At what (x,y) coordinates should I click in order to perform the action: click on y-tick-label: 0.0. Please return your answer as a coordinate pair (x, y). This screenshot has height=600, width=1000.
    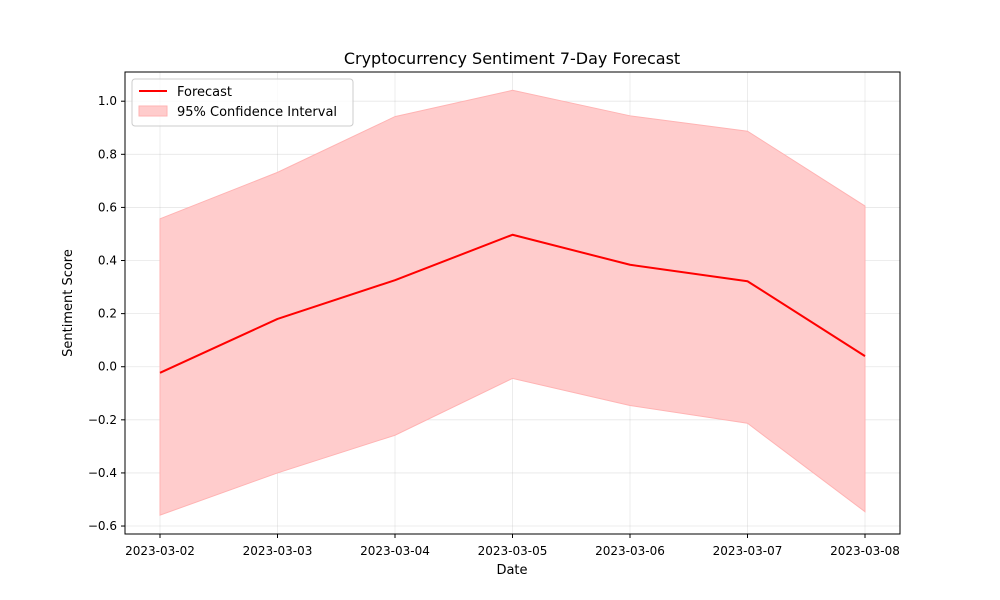
    Looking at the image, I should click on (107, 367).